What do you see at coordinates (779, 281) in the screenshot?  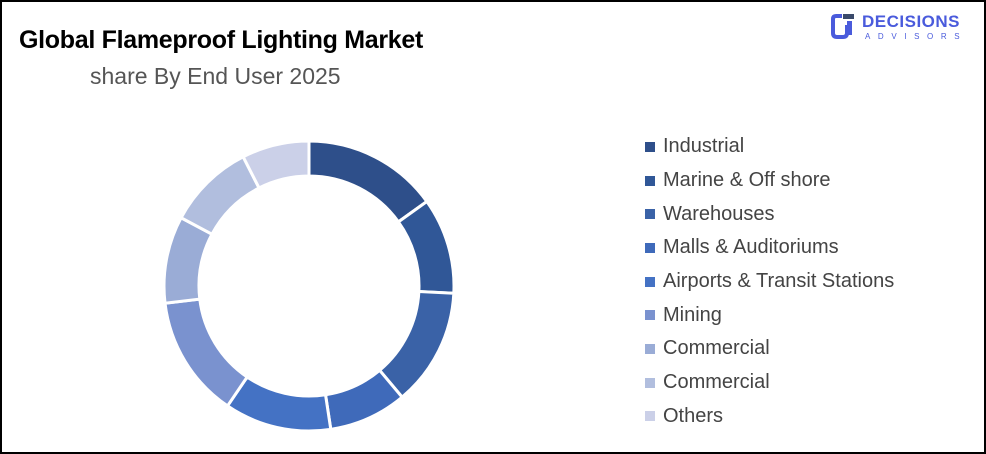 I see `legend-label: Airports & Transit Stations` at bounding box center [779, 281].